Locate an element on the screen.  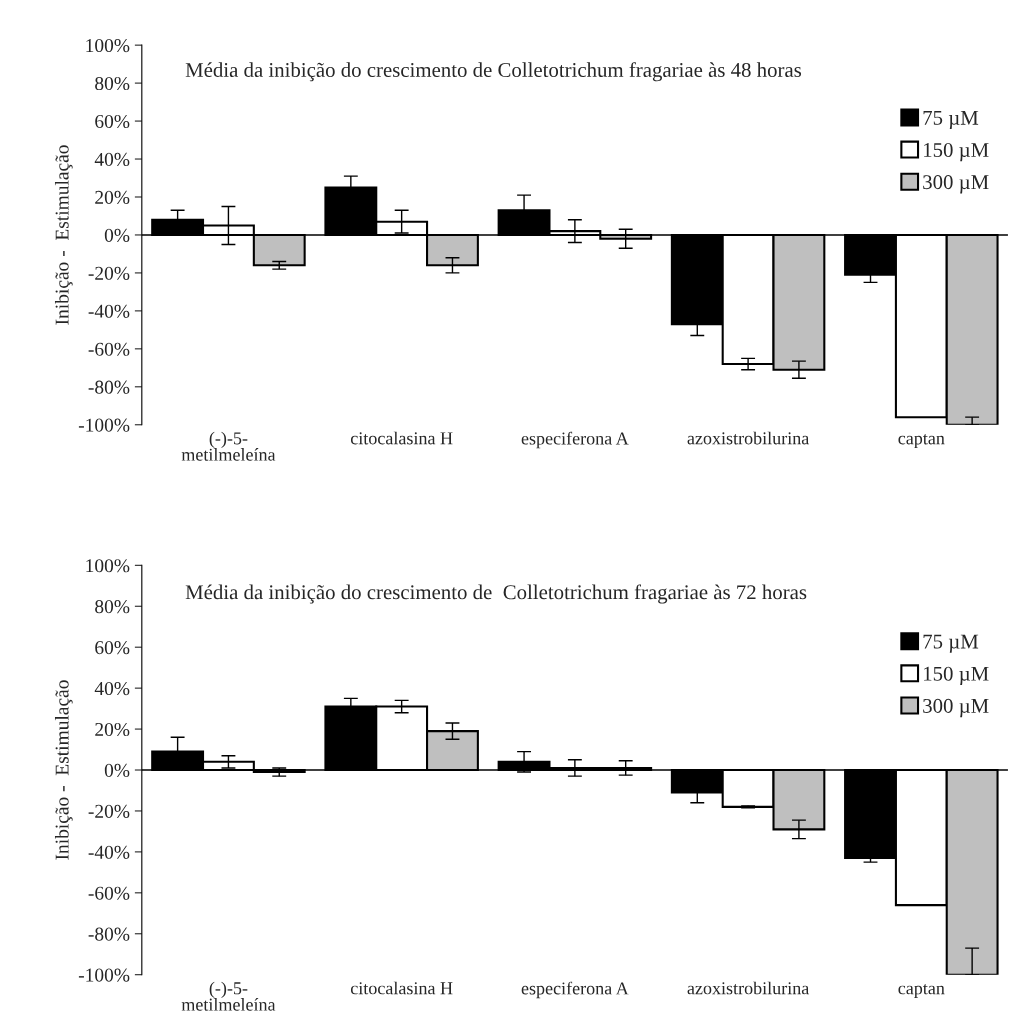
text: Média da inibição do crescimento de Colletotrichum fragariae às 72 horas is located at coordinates (496, 594).